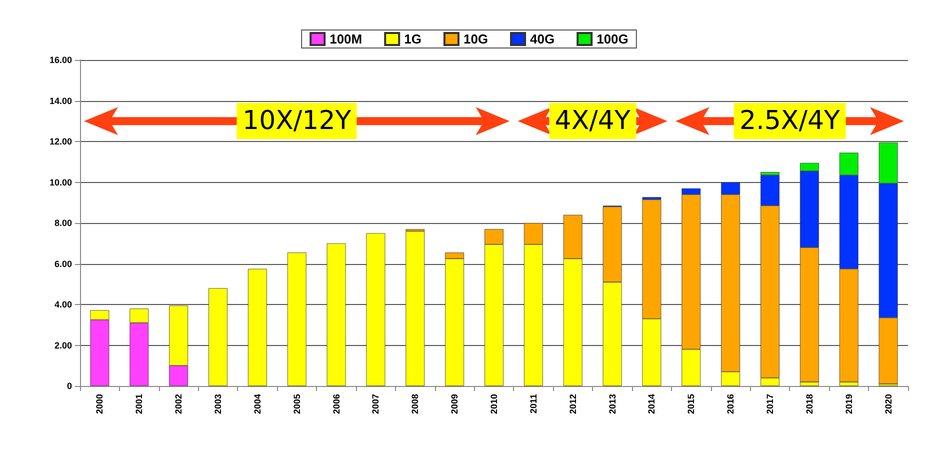  I want to click on x-tick-label: 2003, so click(218, 404).